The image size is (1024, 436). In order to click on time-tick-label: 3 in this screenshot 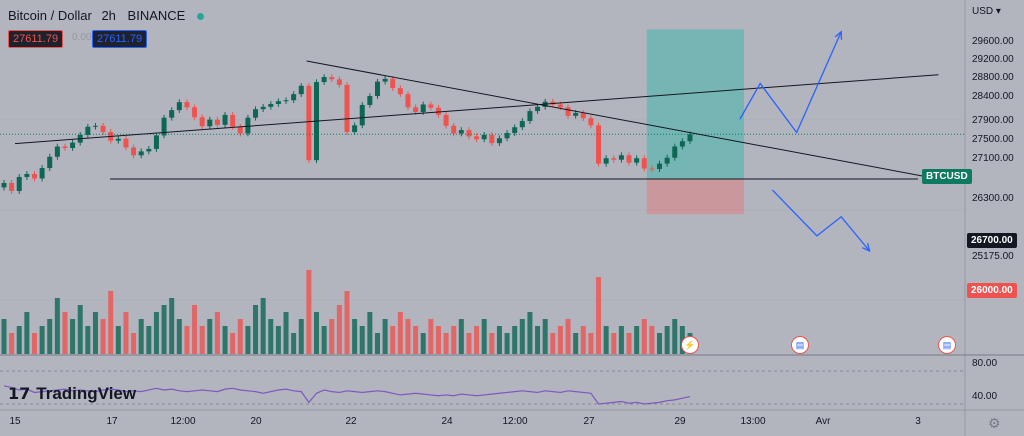, I will do `click(918, 421)`.